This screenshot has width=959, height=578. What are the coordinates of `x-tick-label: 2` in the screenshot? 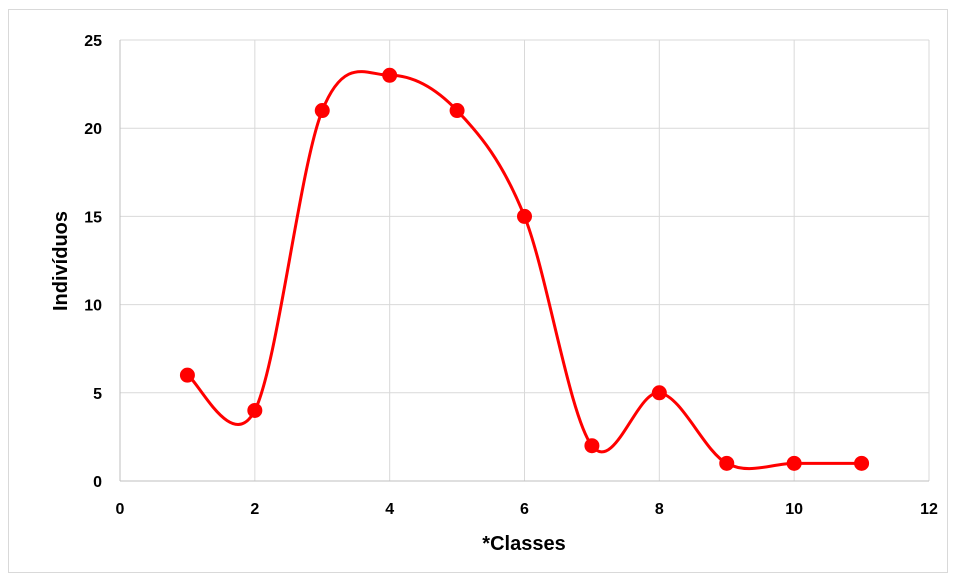 It's located at (254, 509).